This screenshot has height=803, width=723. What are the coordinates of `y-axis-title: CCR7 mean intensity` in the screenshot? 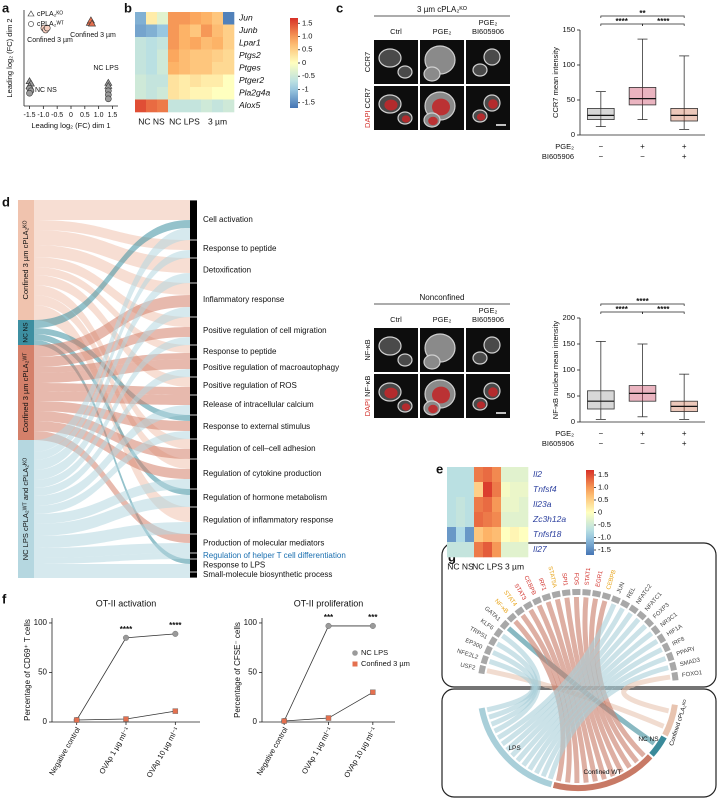 It's located at (555, 82).